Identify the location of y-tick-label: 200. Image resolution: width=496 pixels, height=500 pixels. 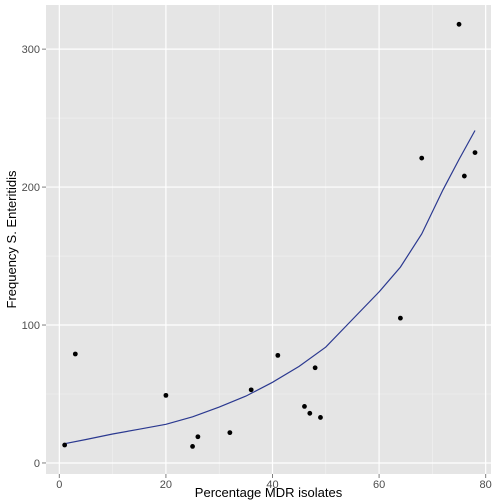
(31, 188).